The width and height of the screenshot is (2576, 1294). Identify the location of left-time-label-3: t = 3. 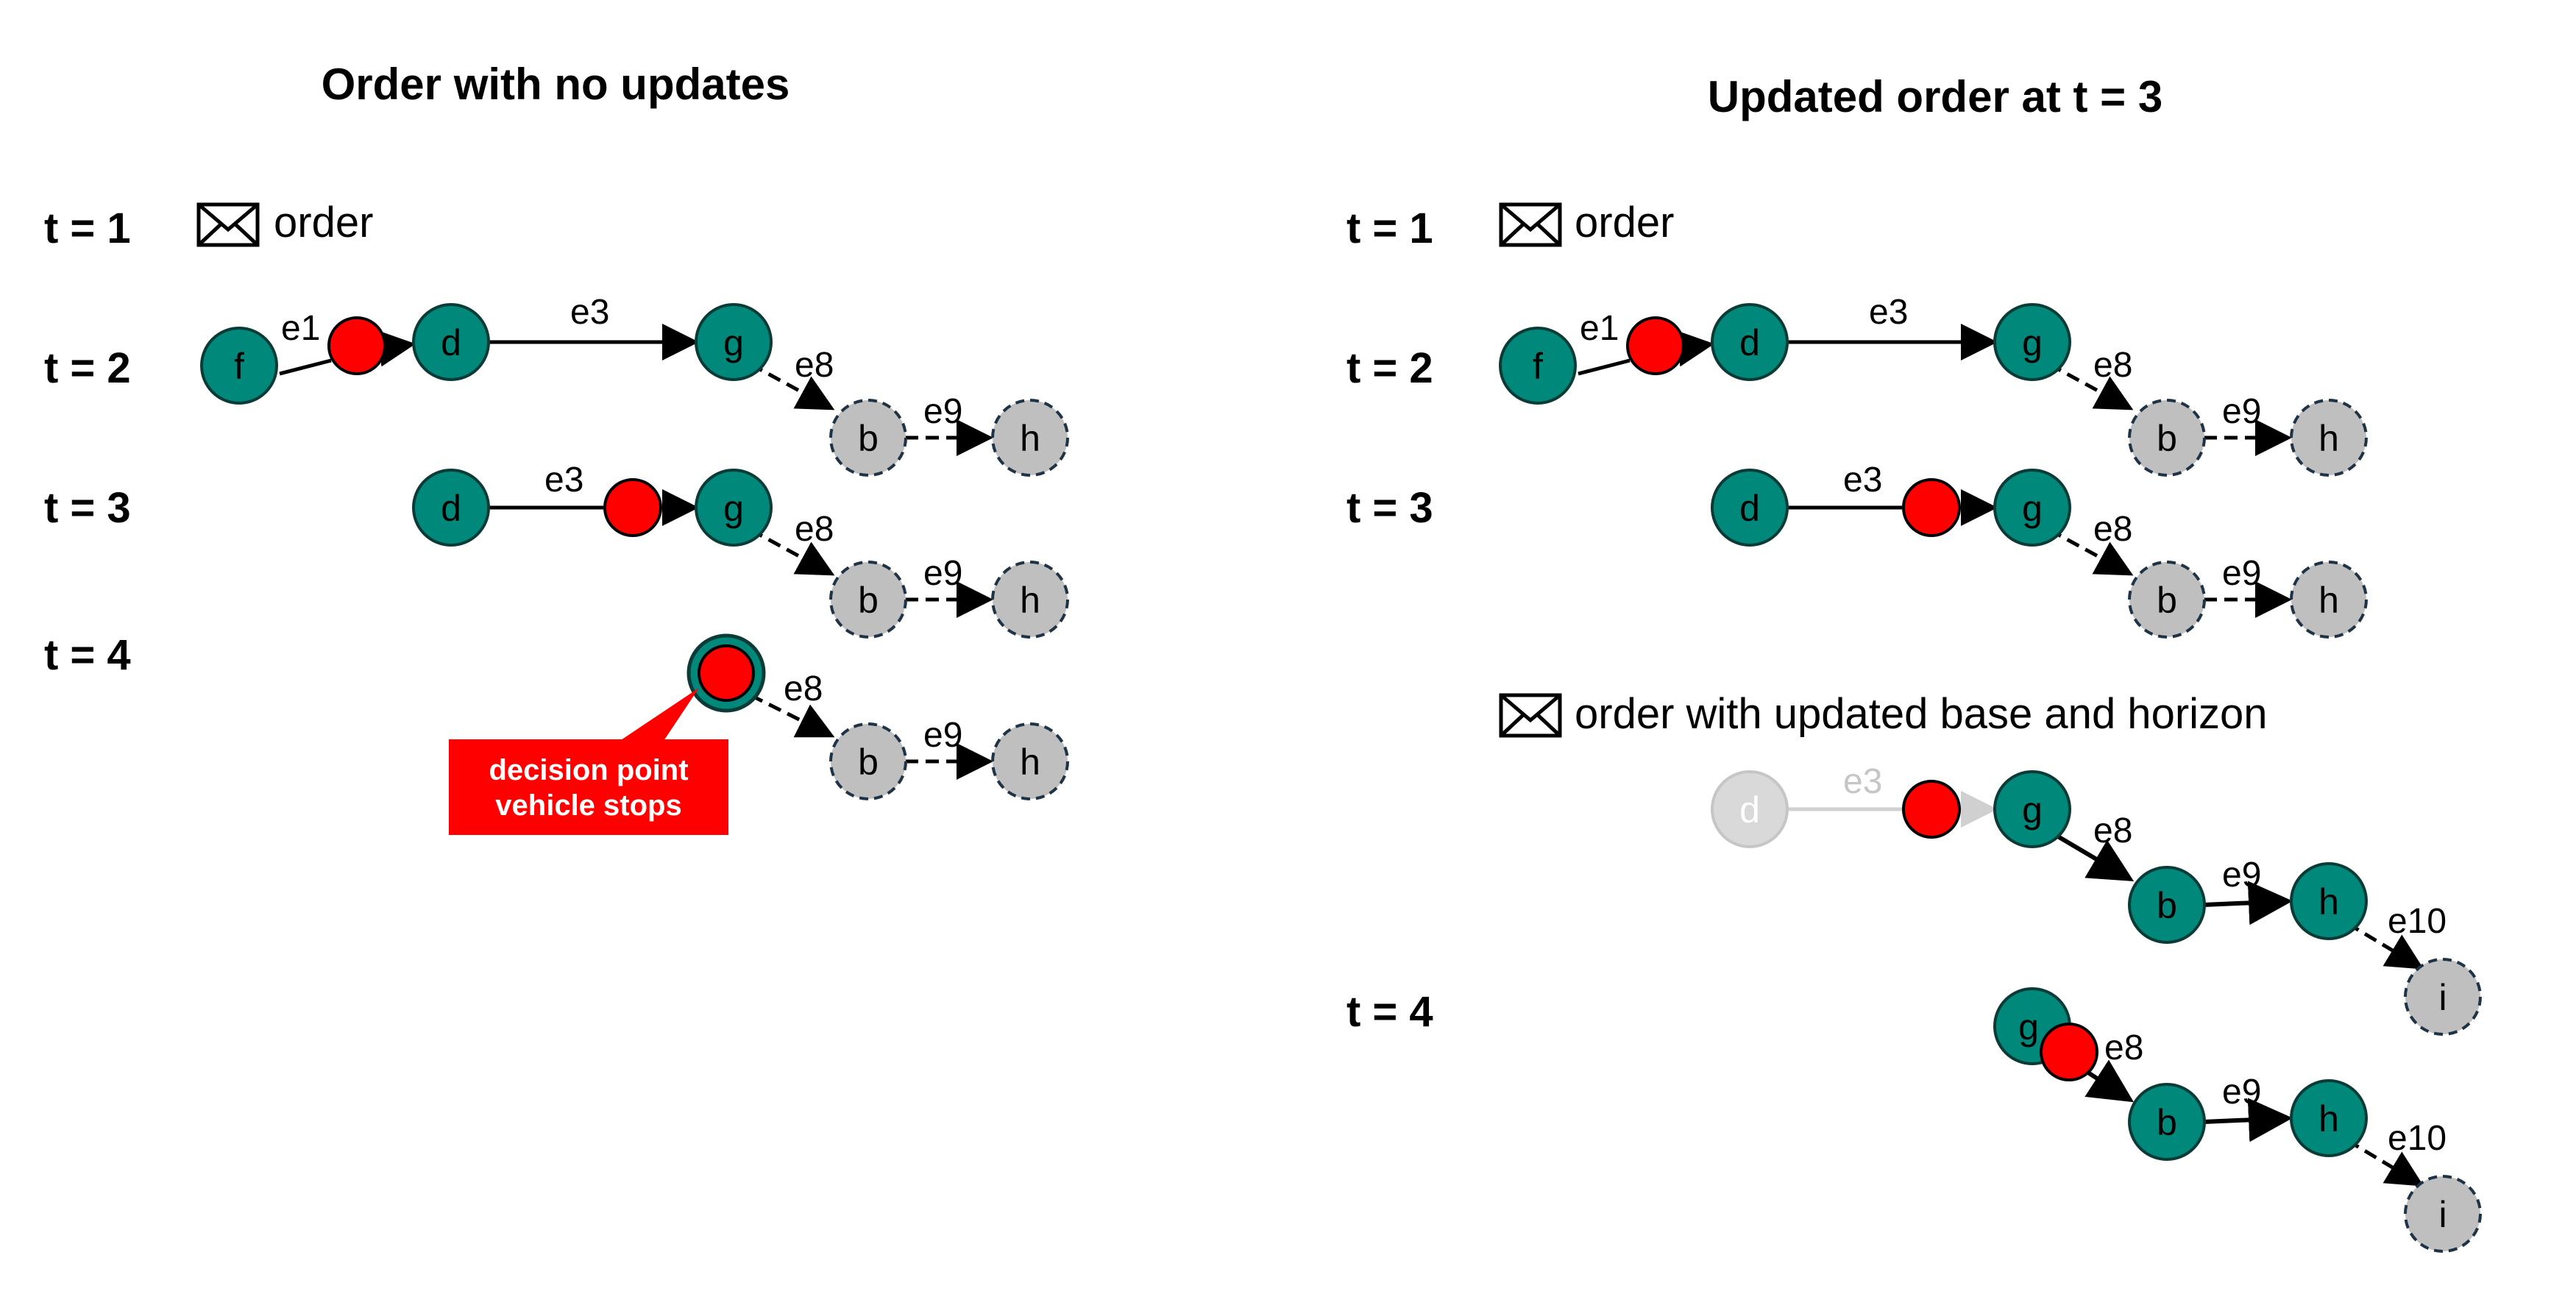
(87, 508).